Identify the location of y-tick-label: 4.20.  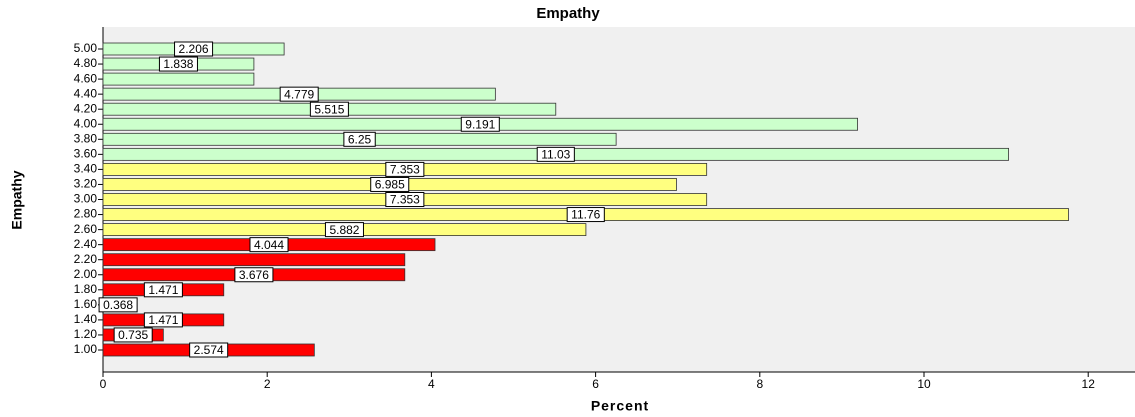
(86, 108).